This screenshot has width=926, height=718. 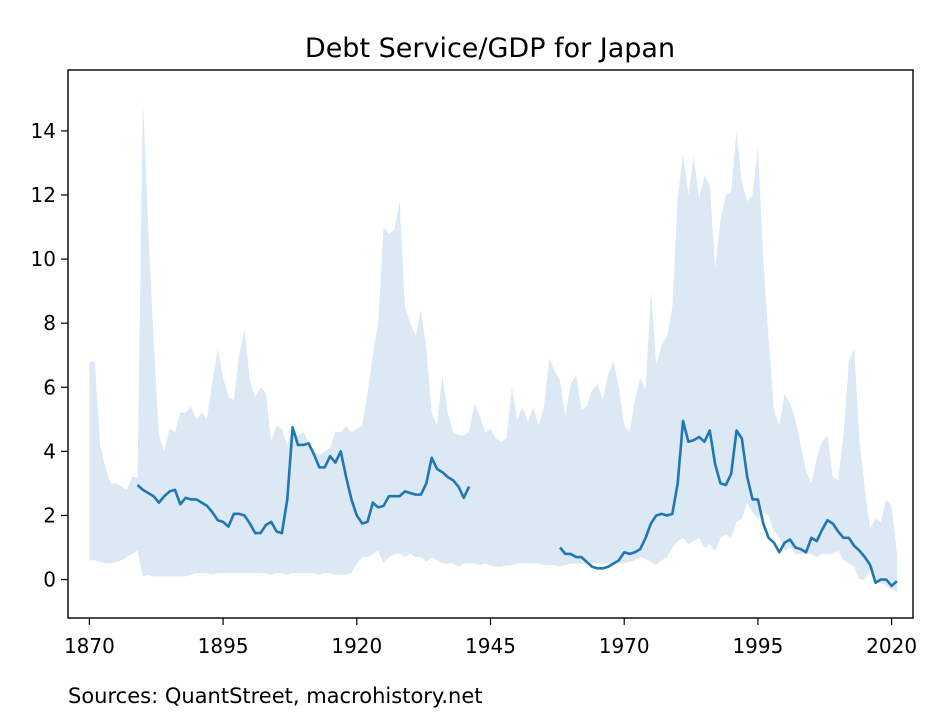 I want to click on y-axis: 0 2 4 6 8 10 12 14, so click(x=49, y=355).